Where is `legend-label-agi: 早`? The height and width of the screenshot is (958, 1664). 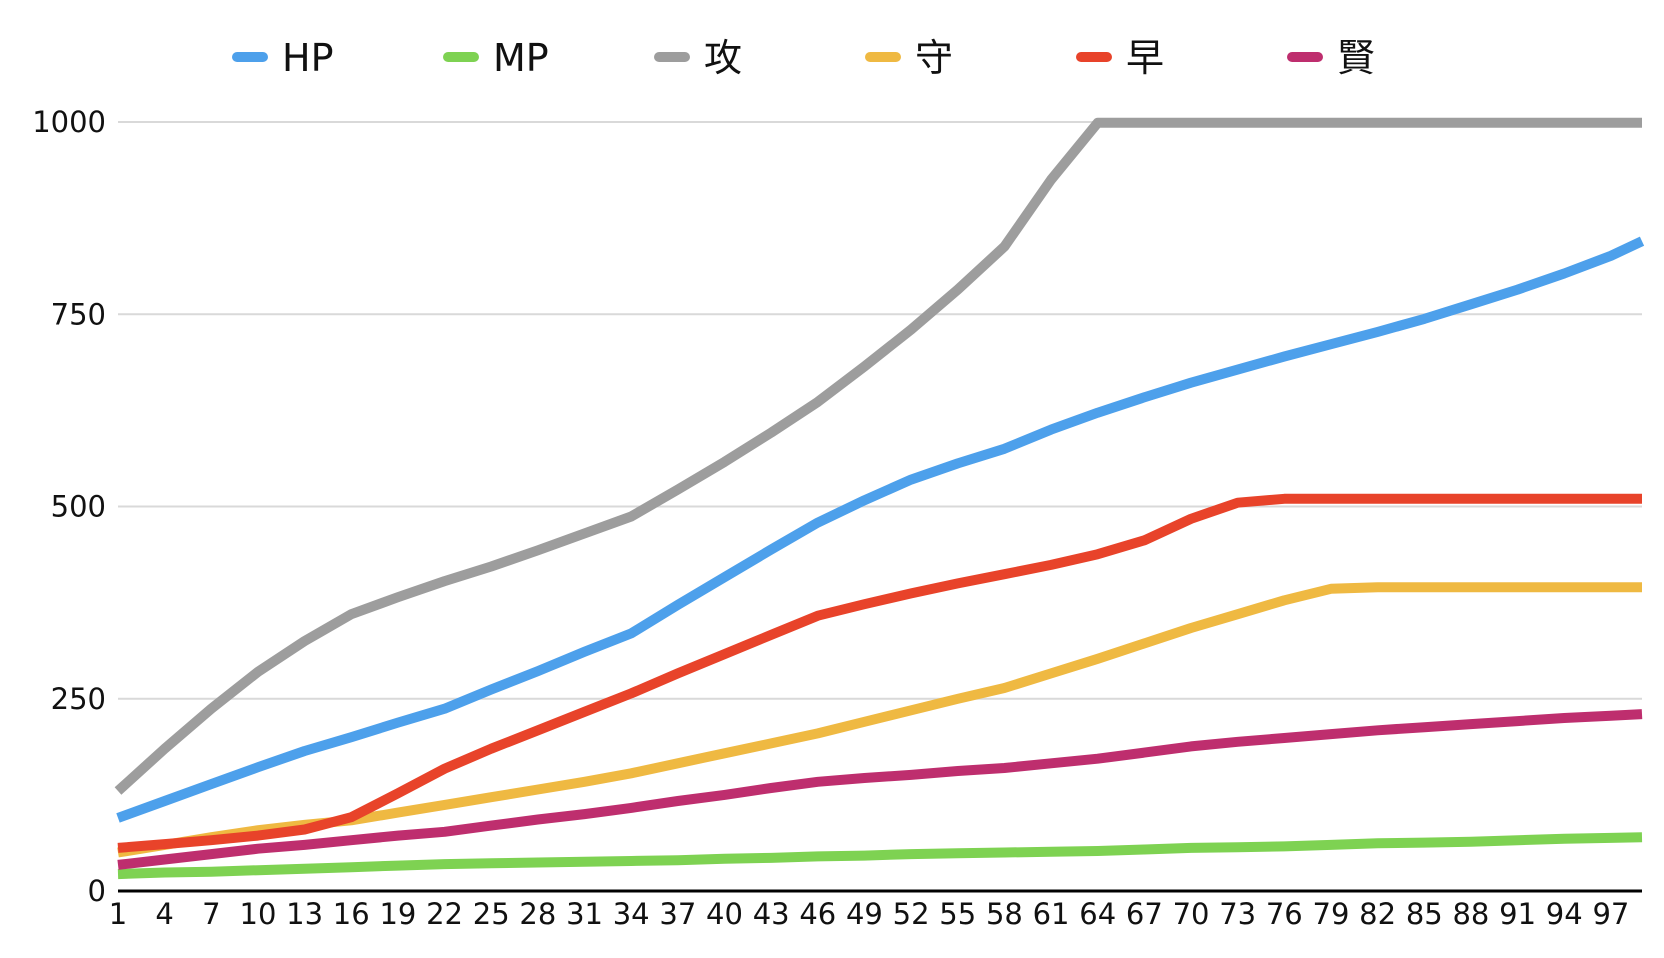
legend-label-agi: 早 is located at coordinates (1145, 58).